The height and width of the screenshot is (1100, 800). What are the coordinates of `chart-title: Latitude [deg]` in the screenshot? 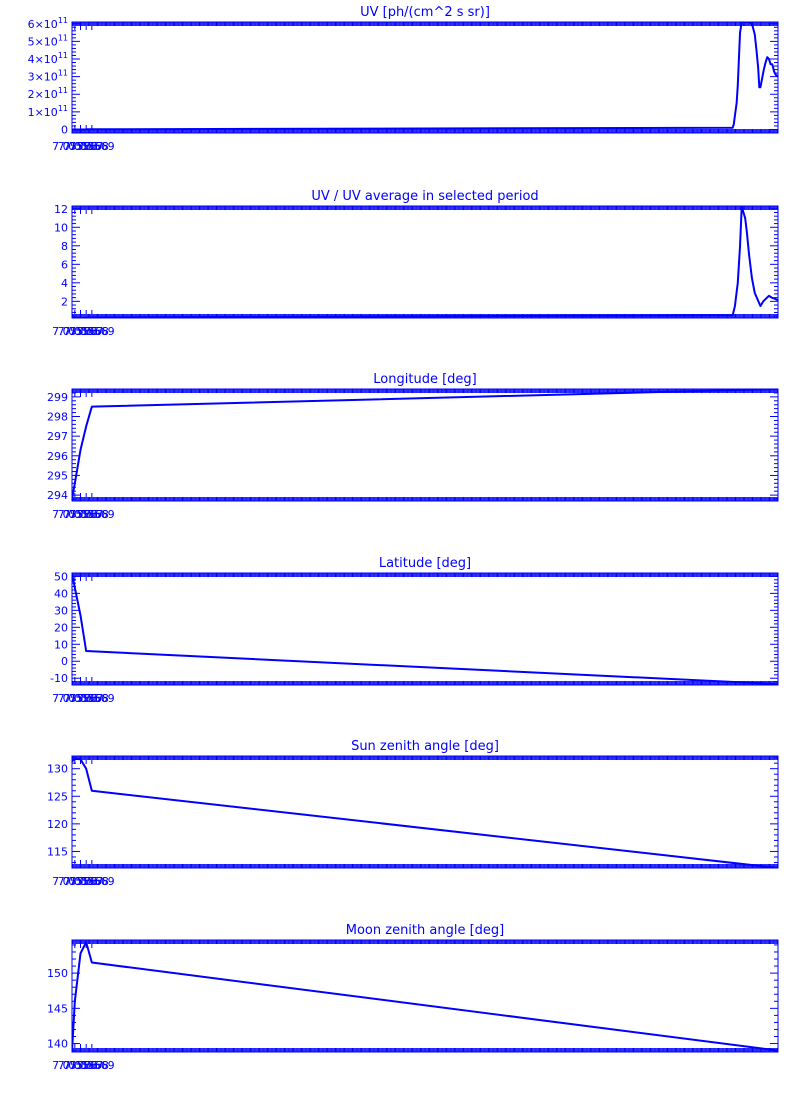 It's located at (425, 563).